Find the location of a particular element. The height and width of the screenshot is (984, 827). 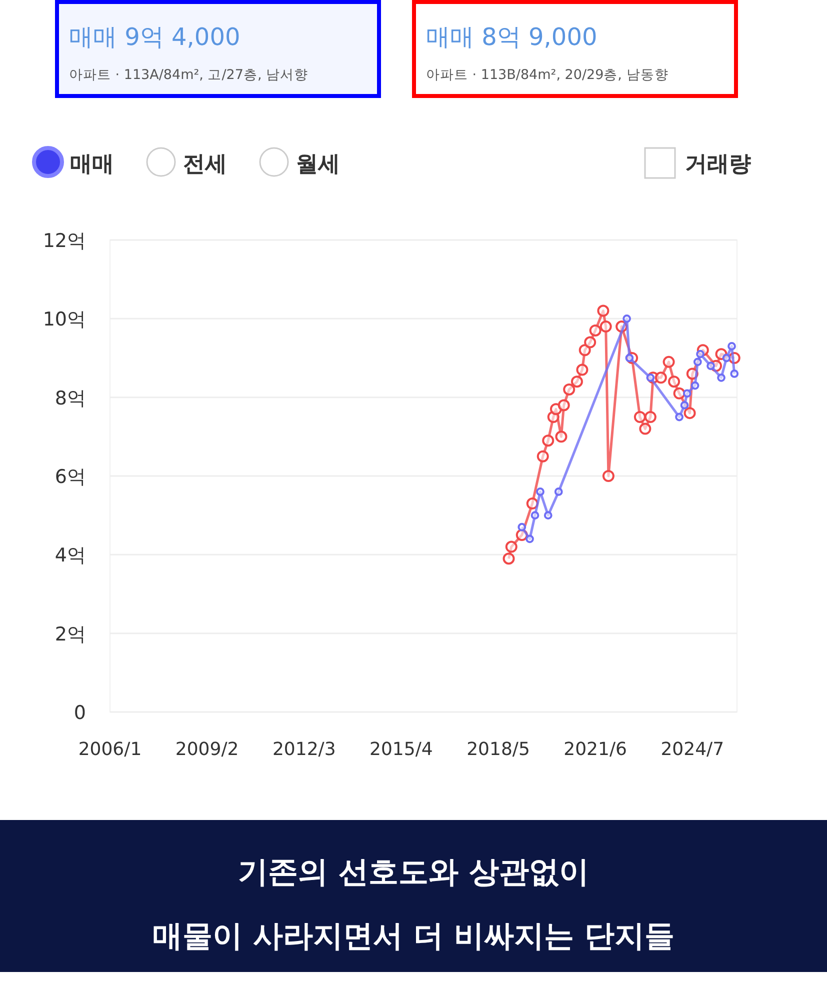

text: 매매 is located at coordinates (92, 164).